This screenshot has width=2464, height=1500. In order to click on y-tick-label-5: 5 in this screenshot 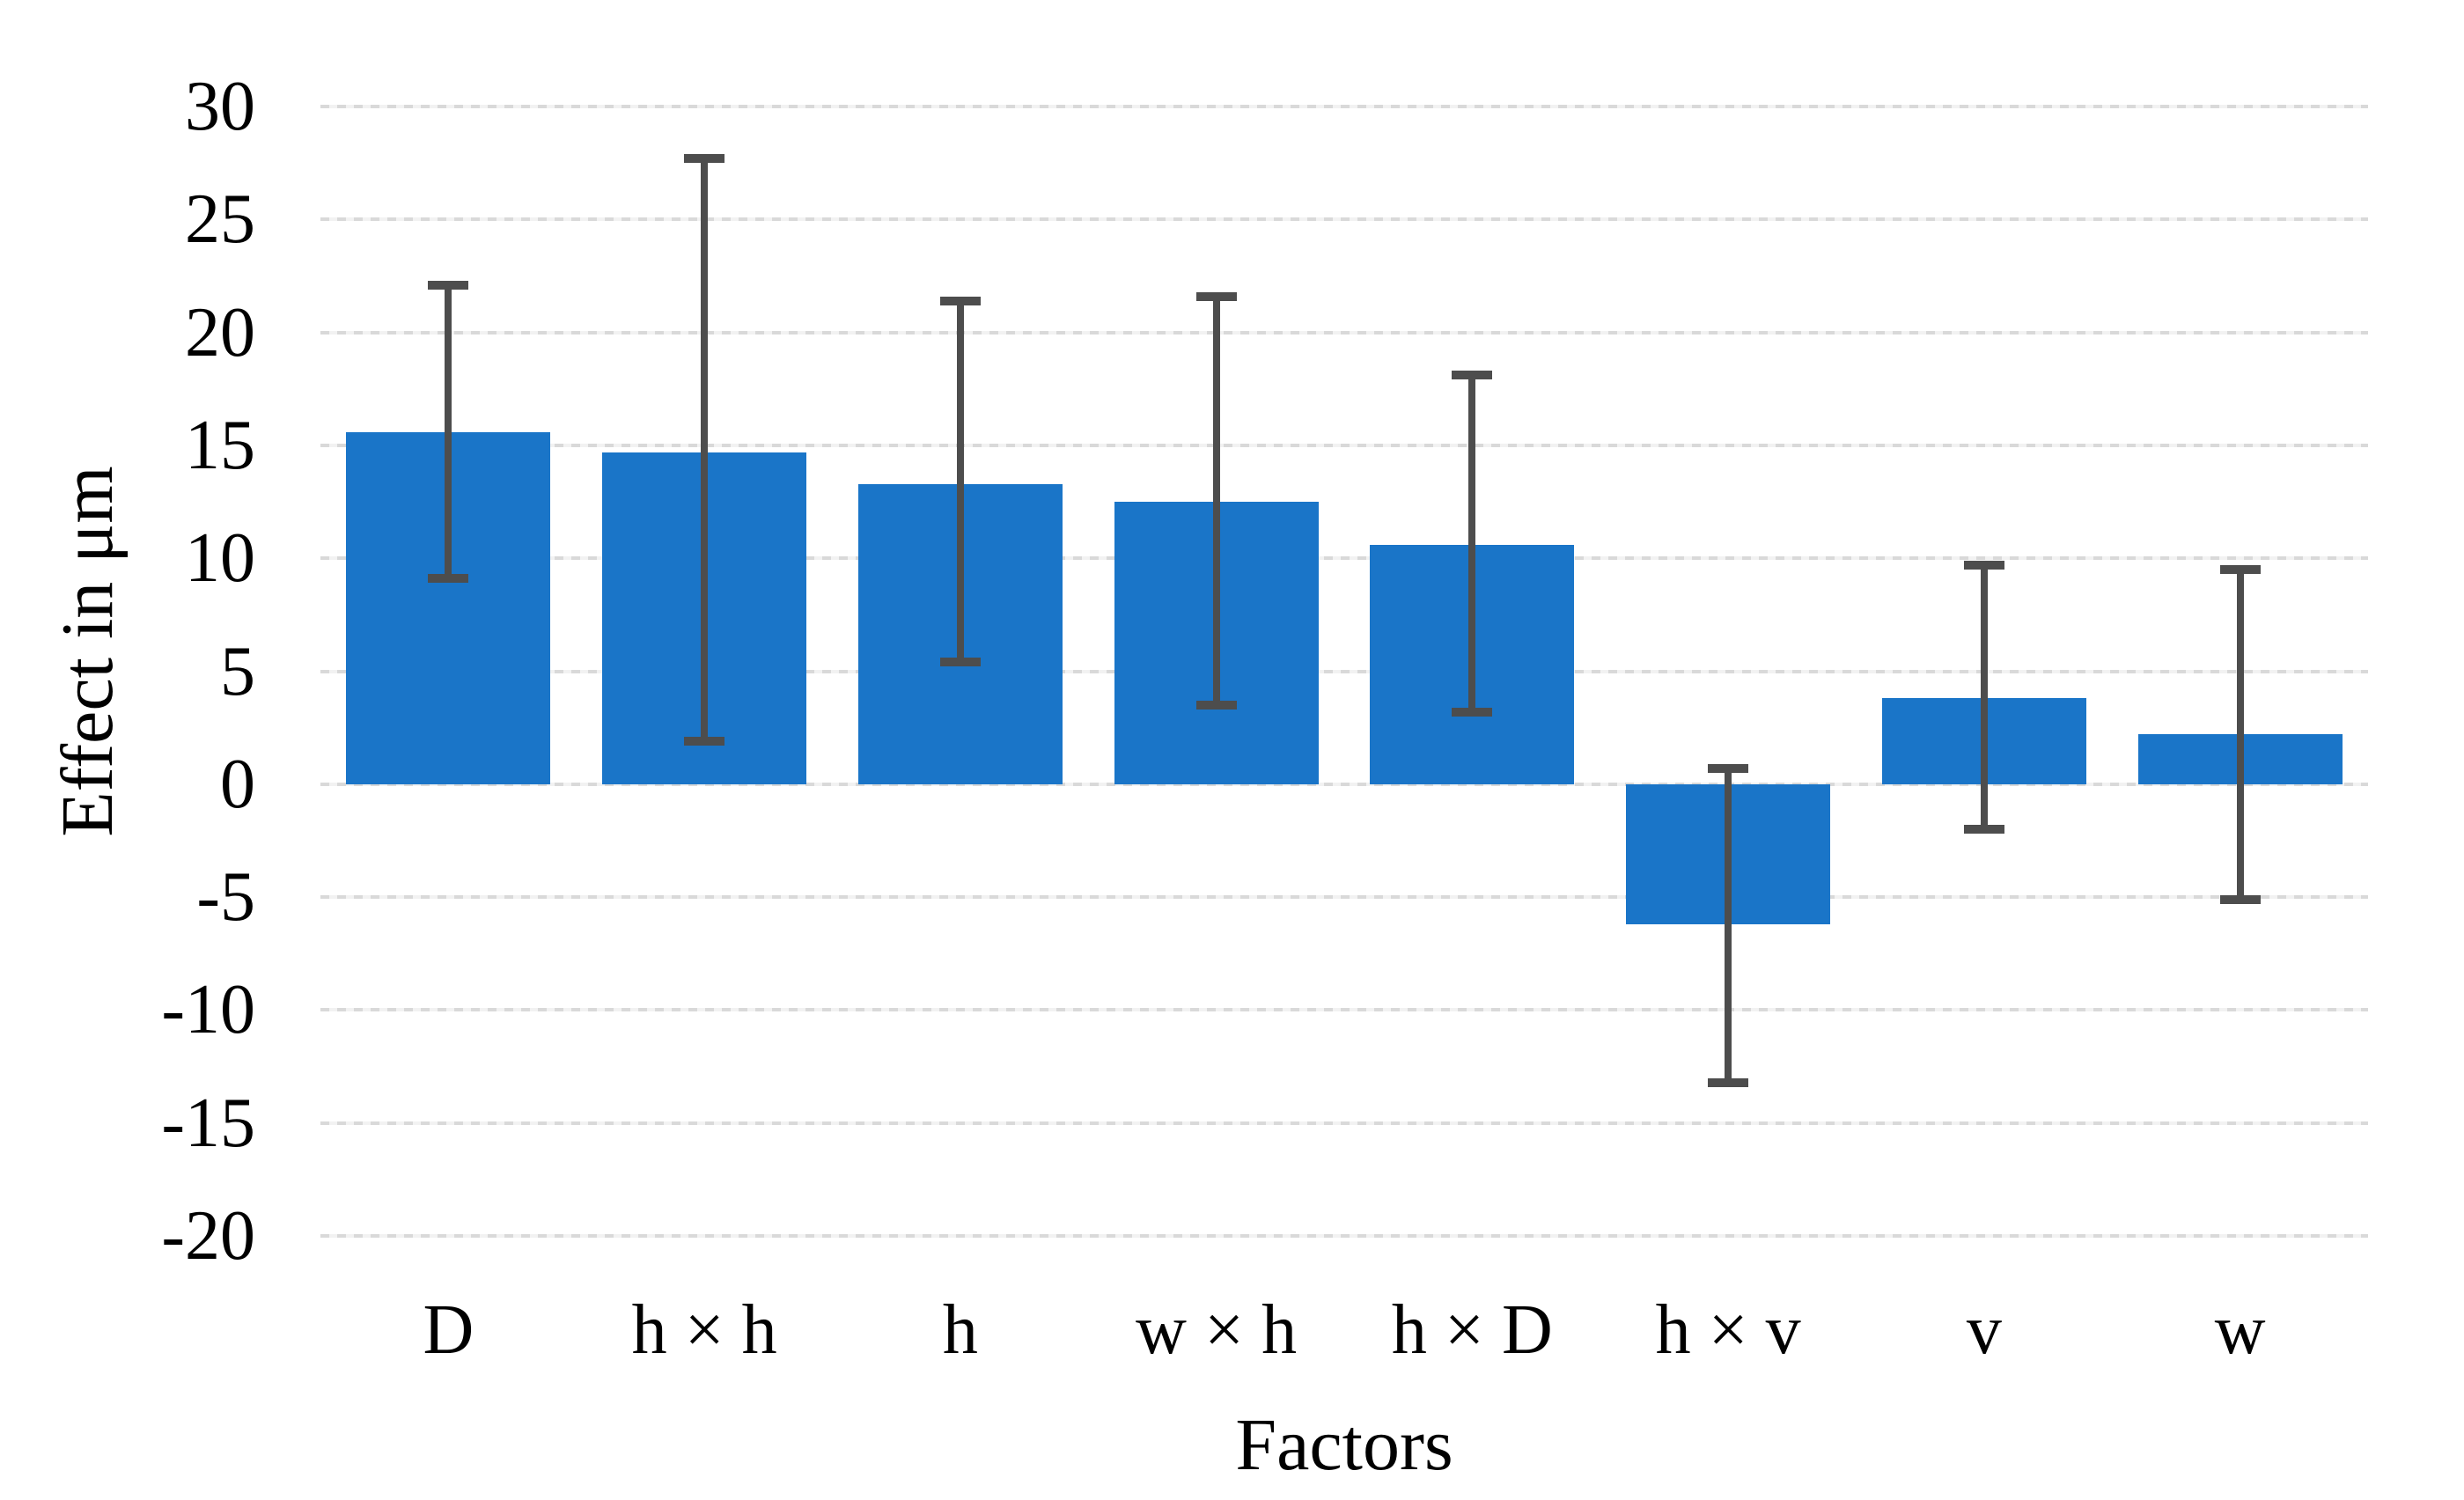, I will do `click(237, 671)`.